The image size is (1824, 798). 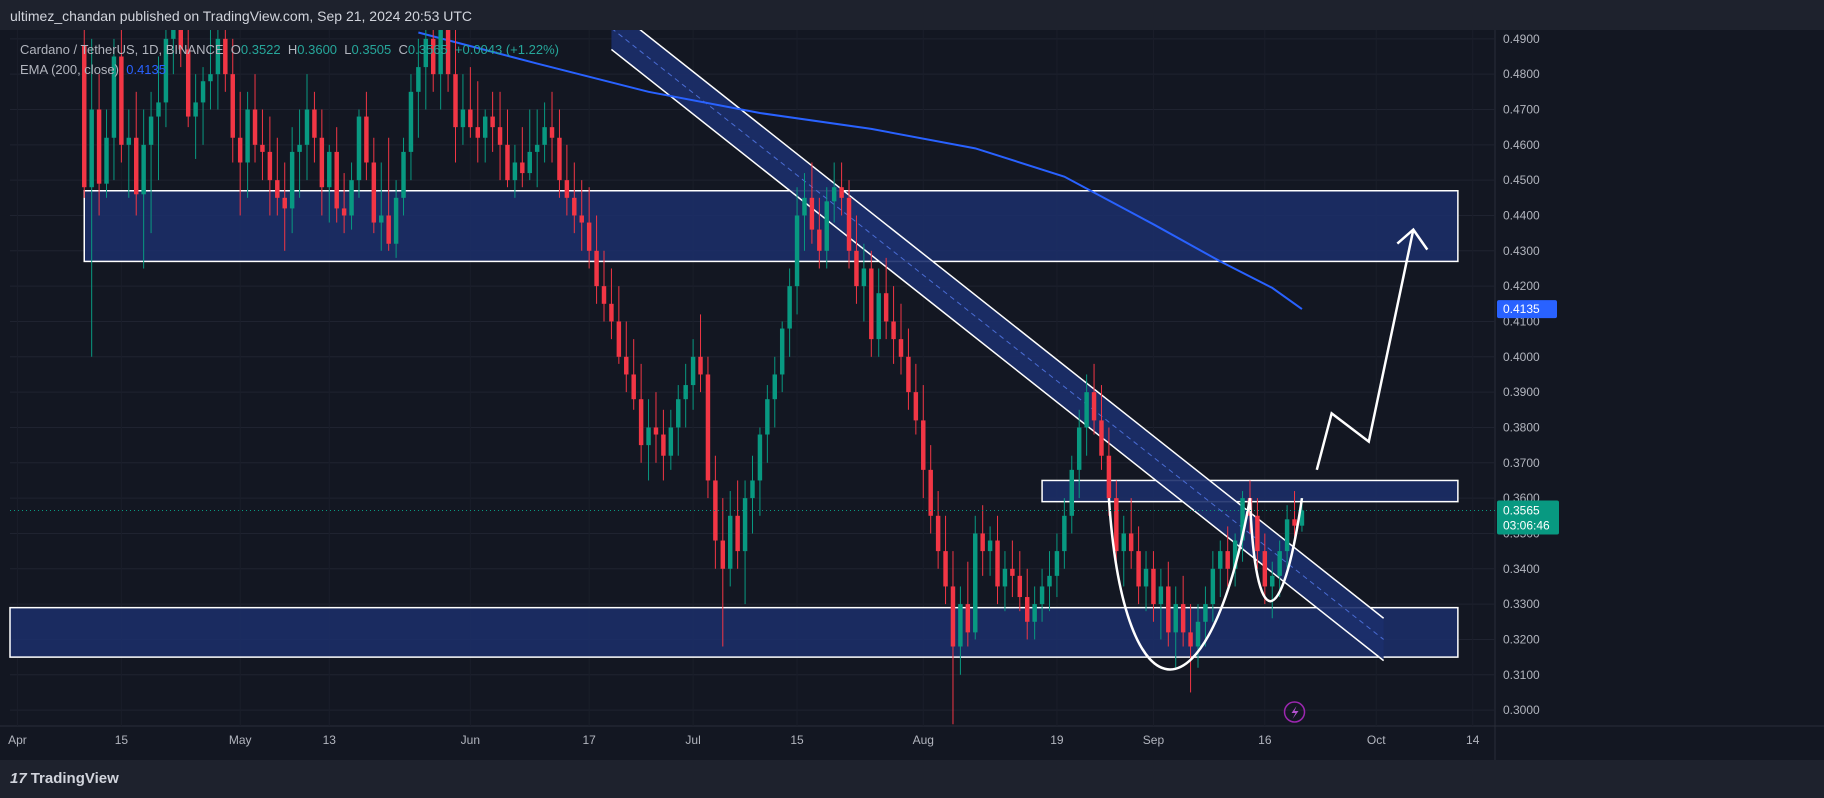 I want to click on legend-ema-label: EMA (200, close), so click(x=69, y=69).